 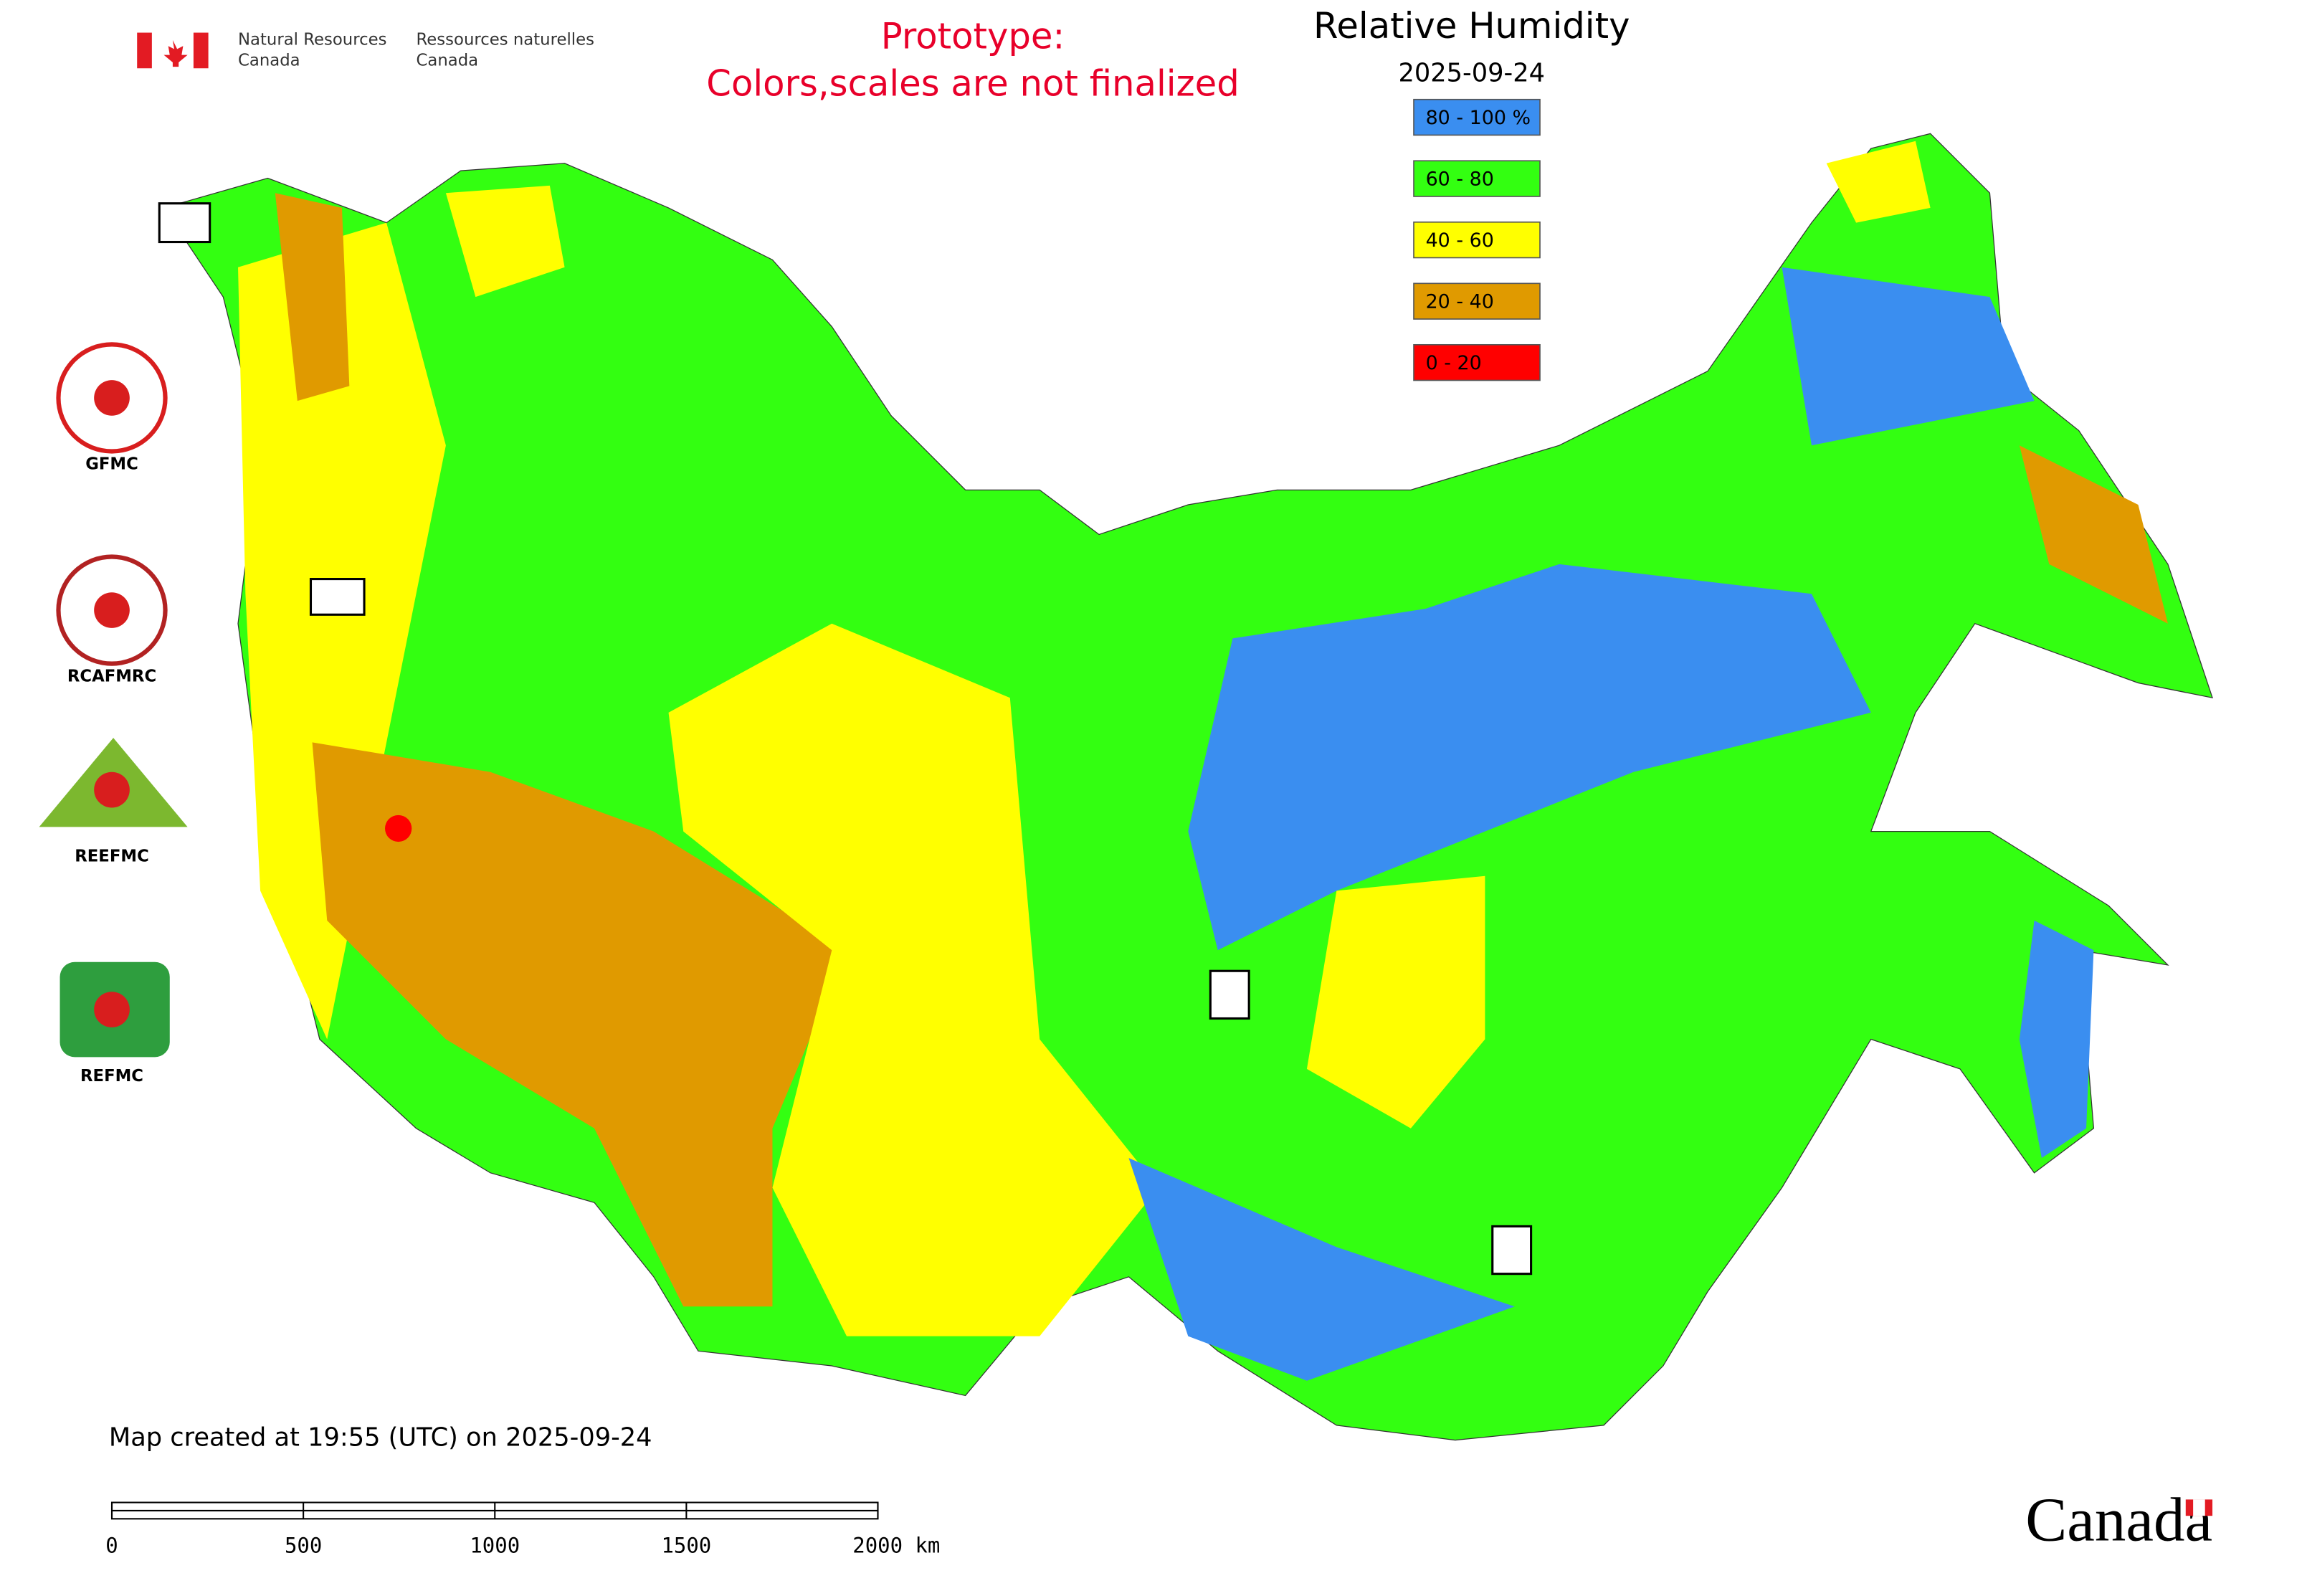 What do you see at coordinates (2199, 1507) in the screenshot?
I see `wordmark-flag` at bounding box center [2199, 1507].